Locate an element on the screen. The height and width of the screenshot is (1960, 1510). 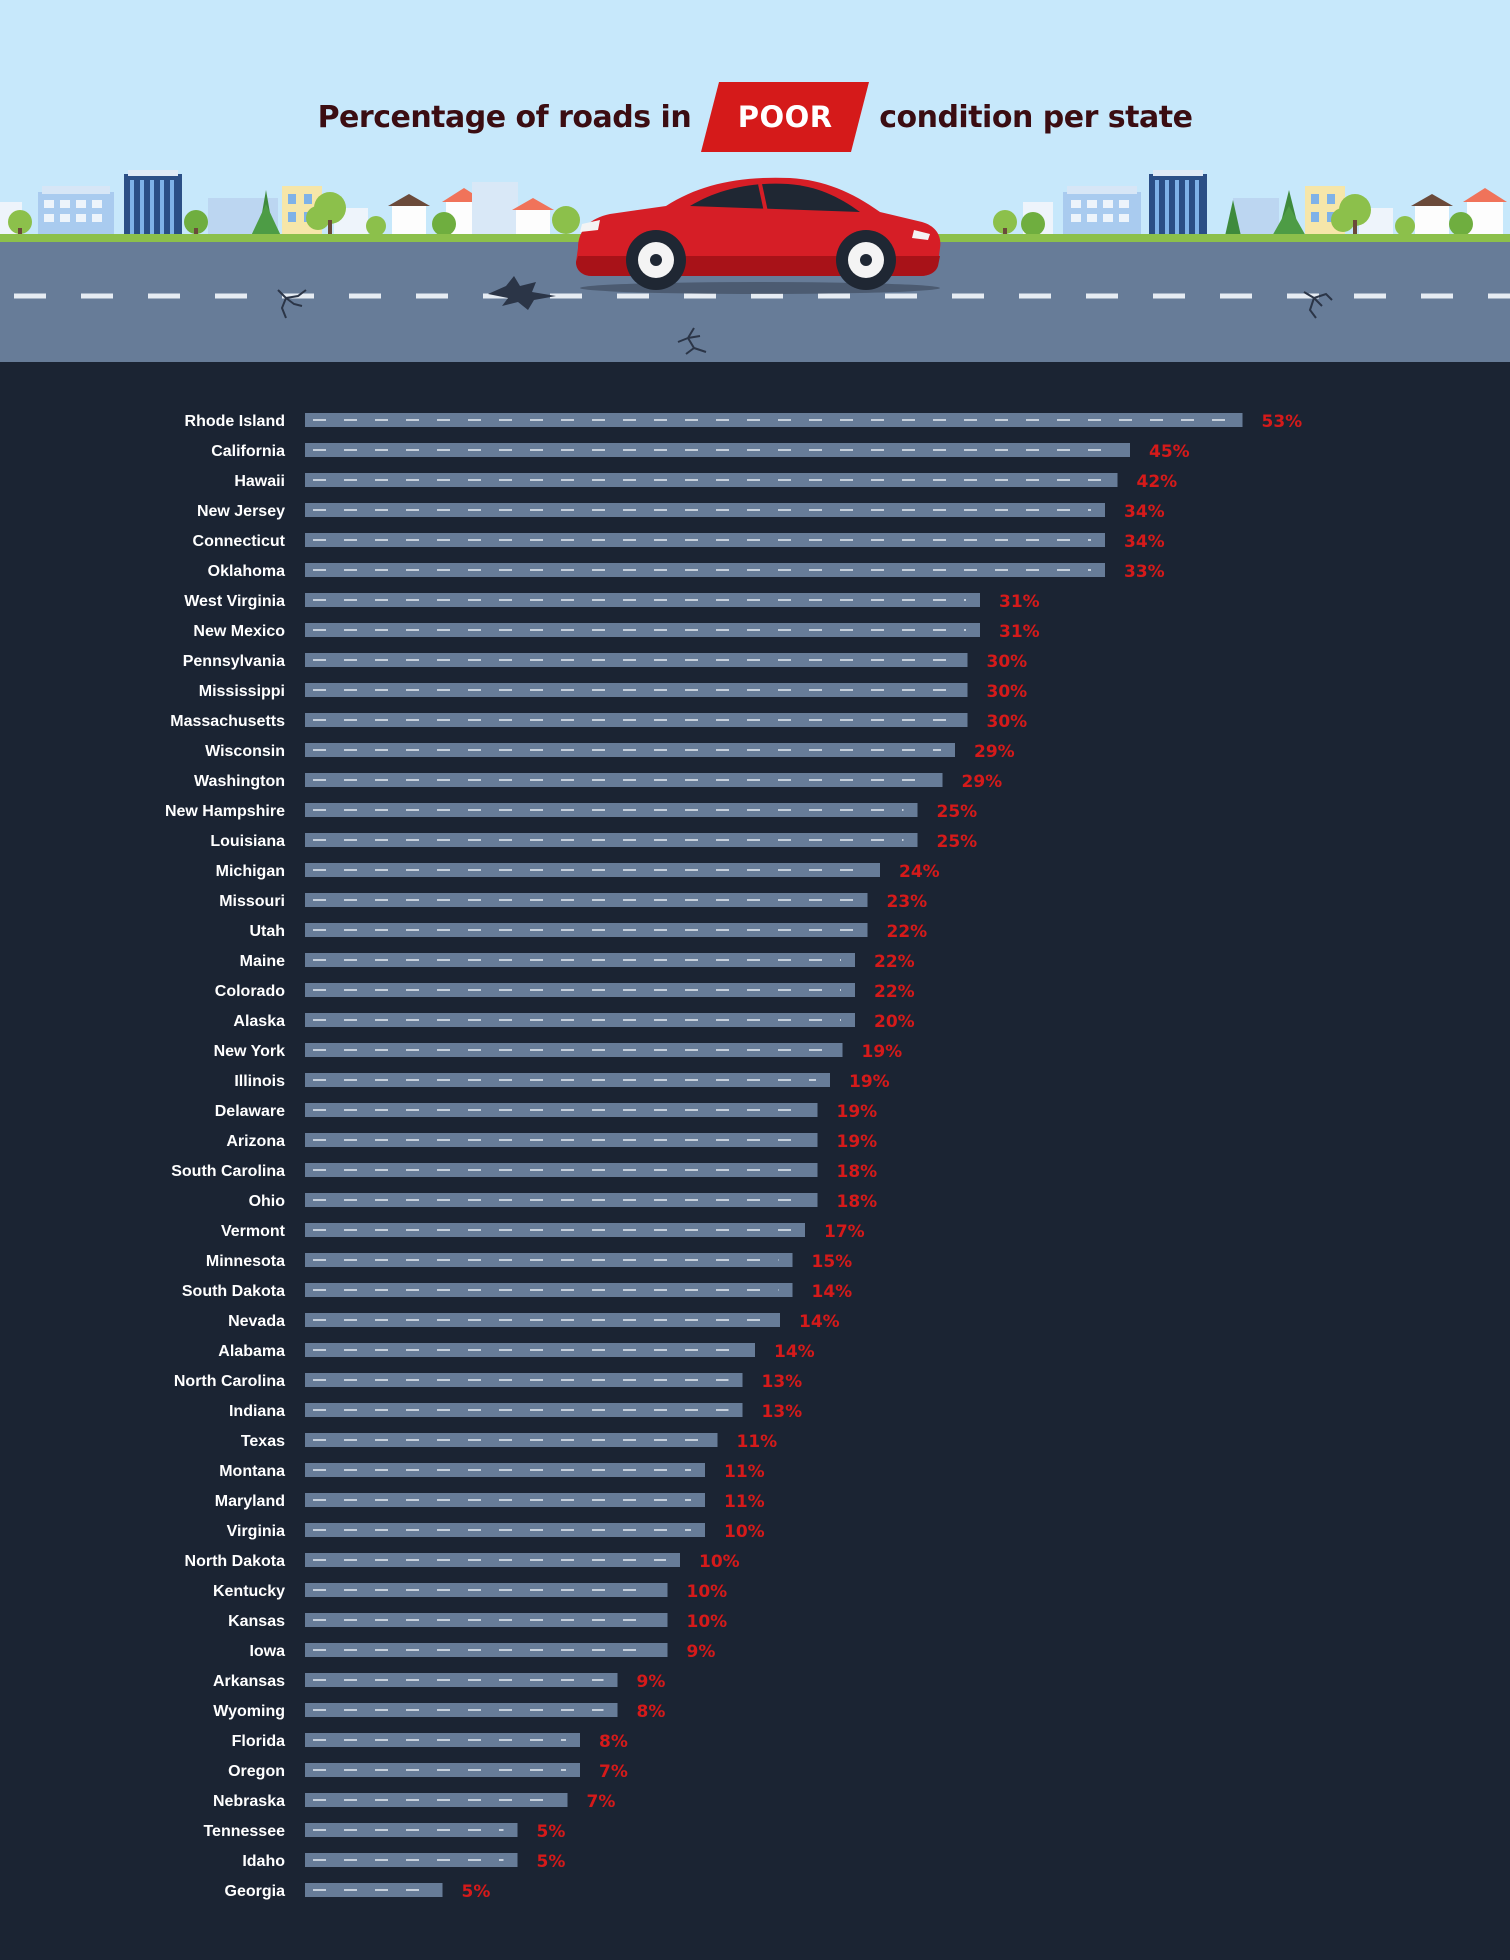
bar-row: Florida 8% is located at coordinates (430, 1742).